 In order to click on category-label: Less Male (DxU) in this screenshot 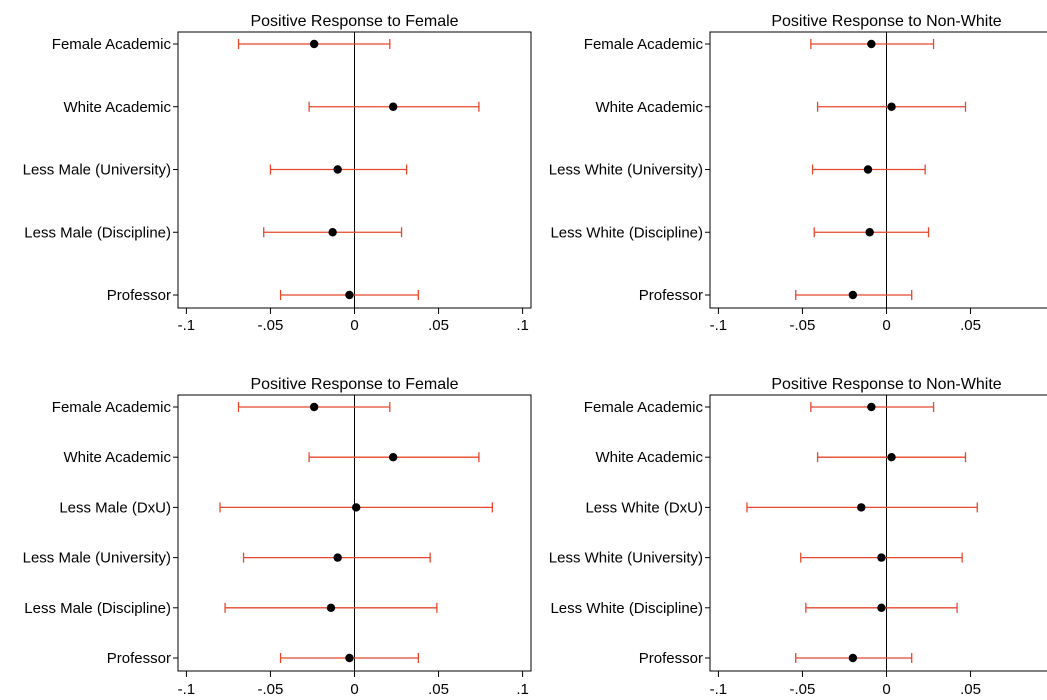, I will do `click(115, 507)`.